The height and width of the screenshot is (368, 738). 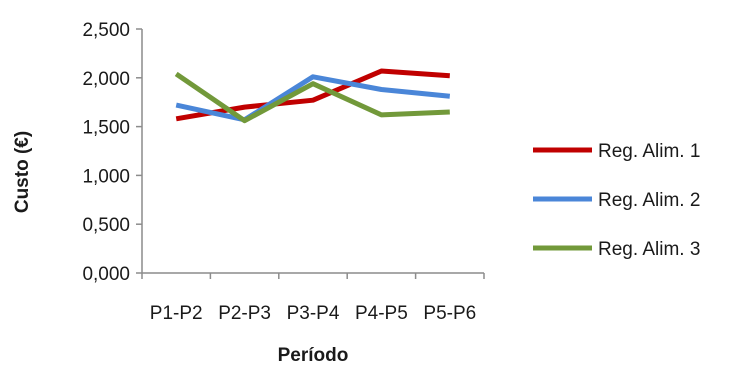 I want to click on x-tick-labels: P1-P2 P2-P3 P3-P4 P4-P5 P5-P6, so click(x=313, y=313).